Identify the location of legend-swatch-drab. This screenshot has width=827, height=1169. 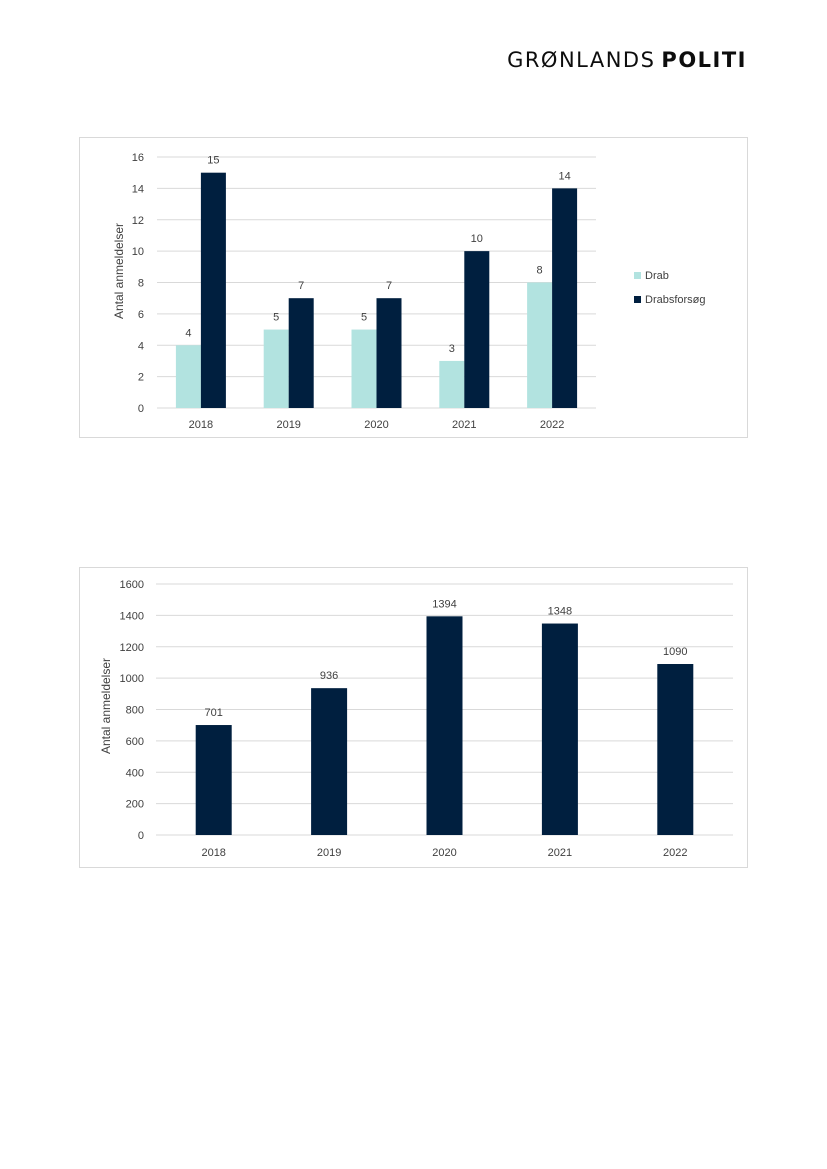
(637, 275).